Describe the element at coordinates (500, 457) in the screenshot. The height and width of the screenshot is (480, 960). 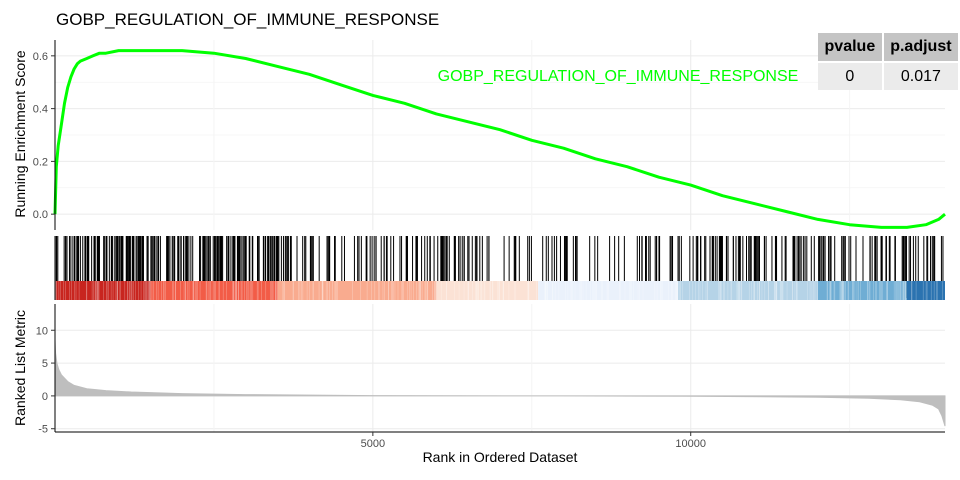
I see `x-axis-label: Rank in Ordered Dataset` at that location.